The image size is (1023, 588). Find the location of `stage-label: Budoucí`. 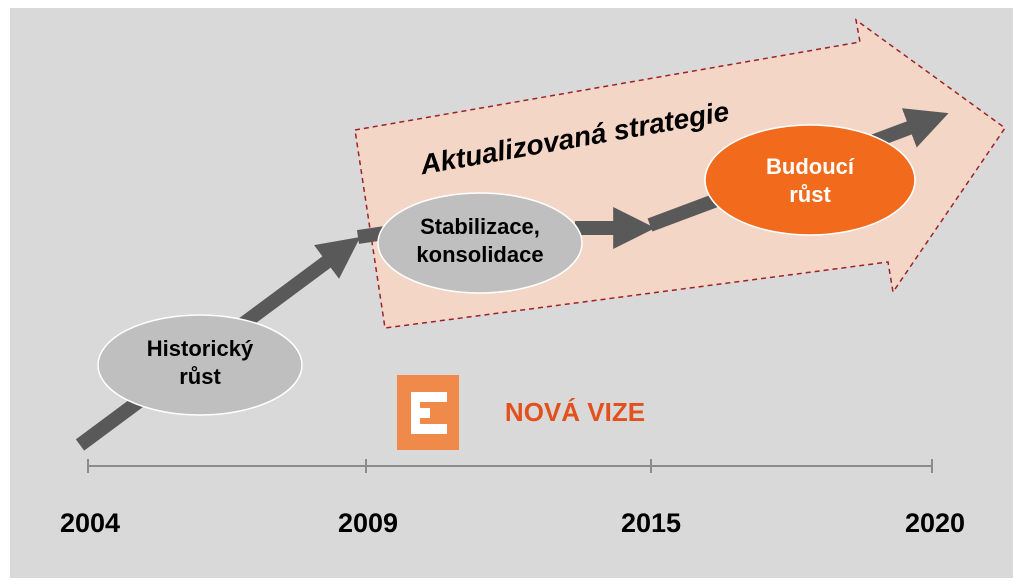

stage-label: Budoucí is located at coordinates (810, 166).